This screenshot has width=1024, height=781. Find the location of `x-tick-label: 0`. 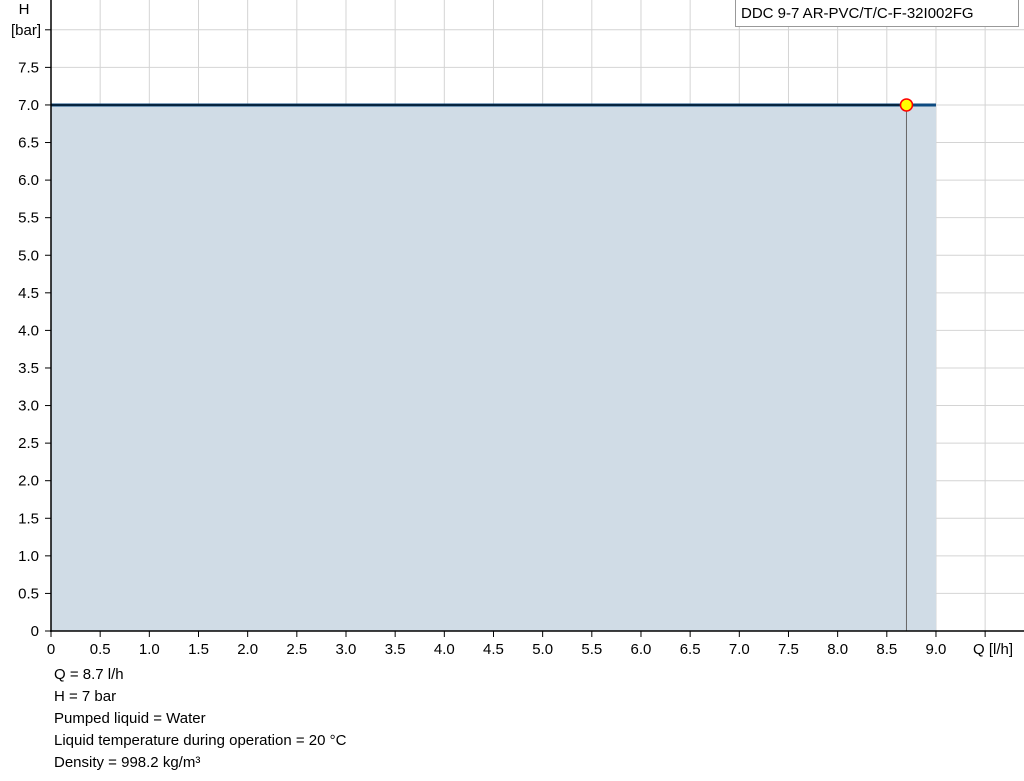

x-tick-label: 0 is located at coordinates (51, 649).